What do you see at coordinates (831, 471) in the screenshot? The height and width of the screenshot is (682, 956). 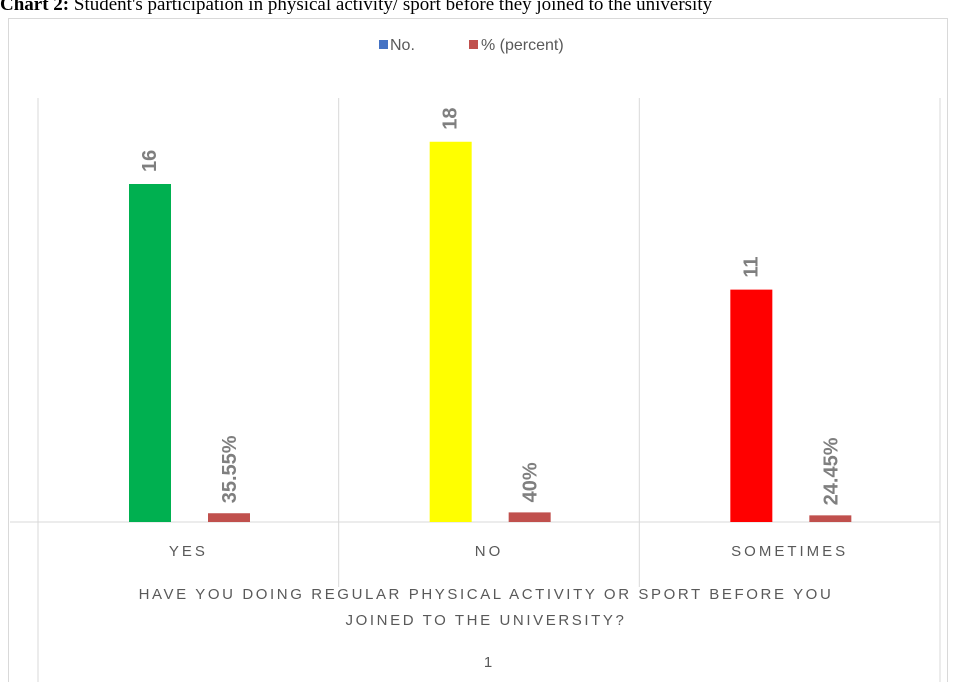 I see `data-label-percent: 24.45%` at bounding box center [831, 471].